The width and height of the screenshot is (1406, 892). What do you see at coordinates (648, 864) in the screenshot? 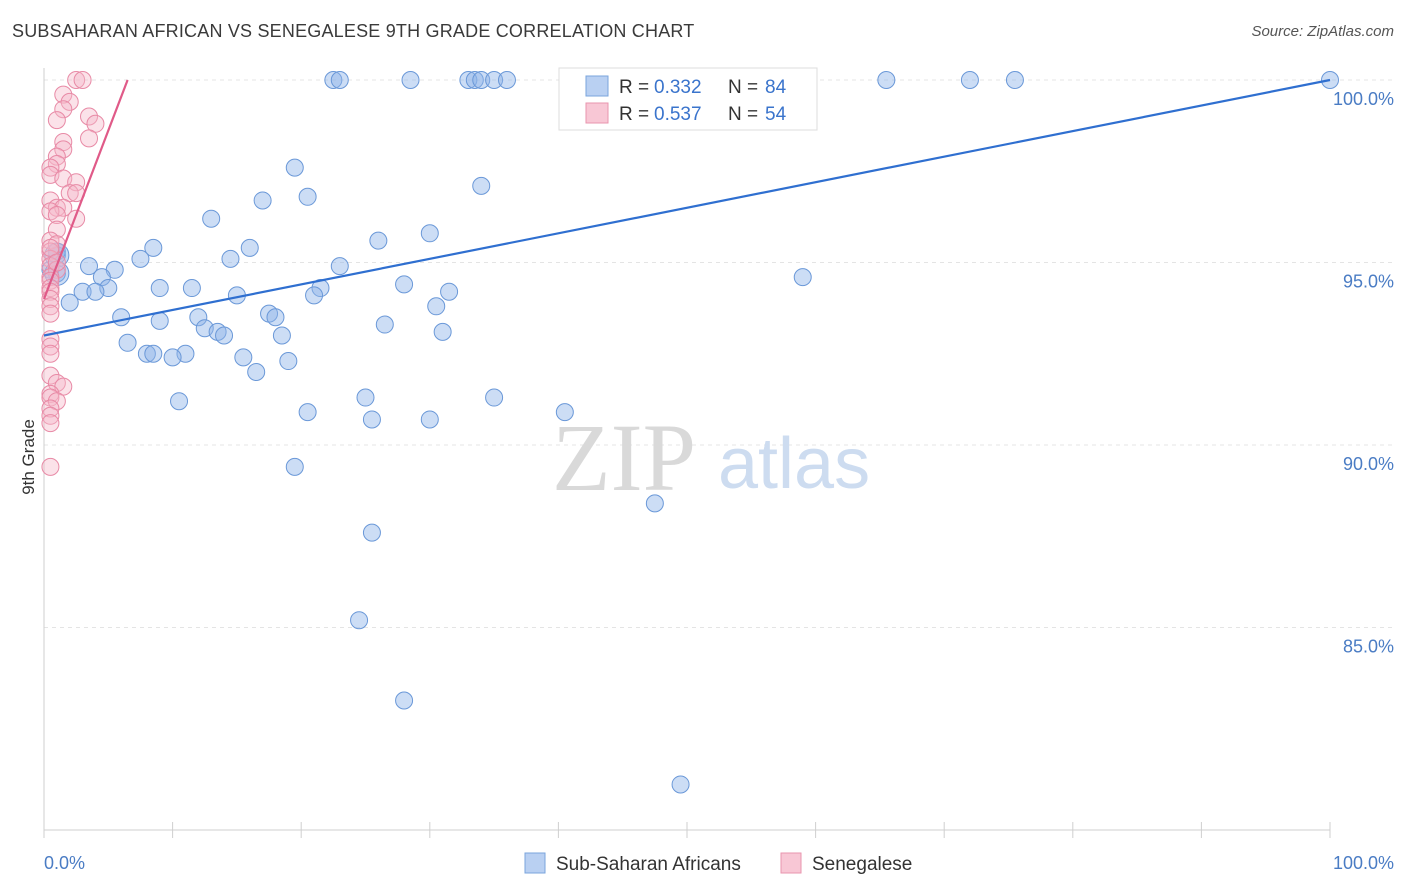
I see `series-legend-label-blue: Sub-Saharan Africans` at bounding box center [648, 864].